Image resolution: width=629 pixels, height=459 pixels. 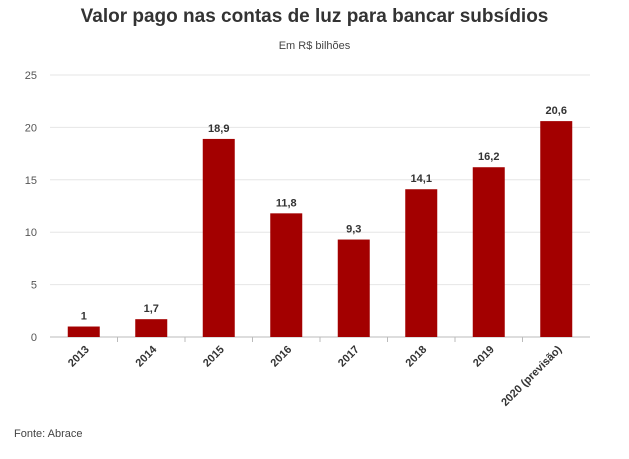 I want to click on x-tick-label: 2014, so click(x=147, y=356).